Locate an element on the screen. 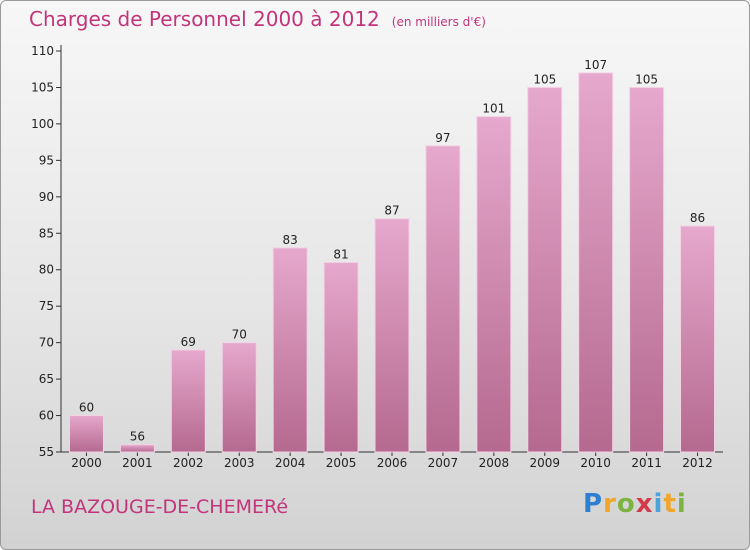 The height and width of the screenshot is (550, 750). commune-name: LA BAZOUGE-DE-CHEMERé is located at coordinates (160, 507).